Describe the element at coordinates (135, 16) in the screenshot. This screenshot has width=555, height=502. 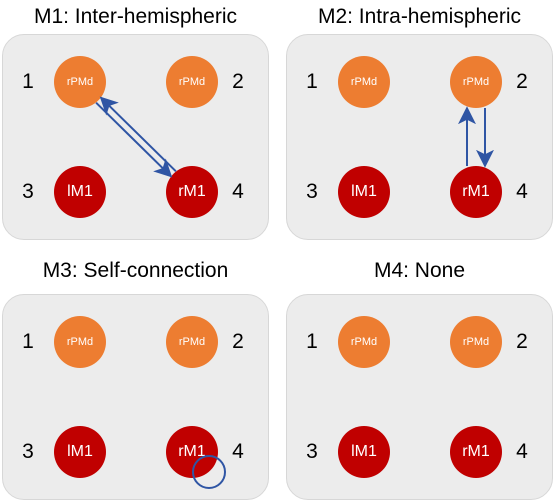
I see `panel-title: M1: Inter-hemispheric` at that location.